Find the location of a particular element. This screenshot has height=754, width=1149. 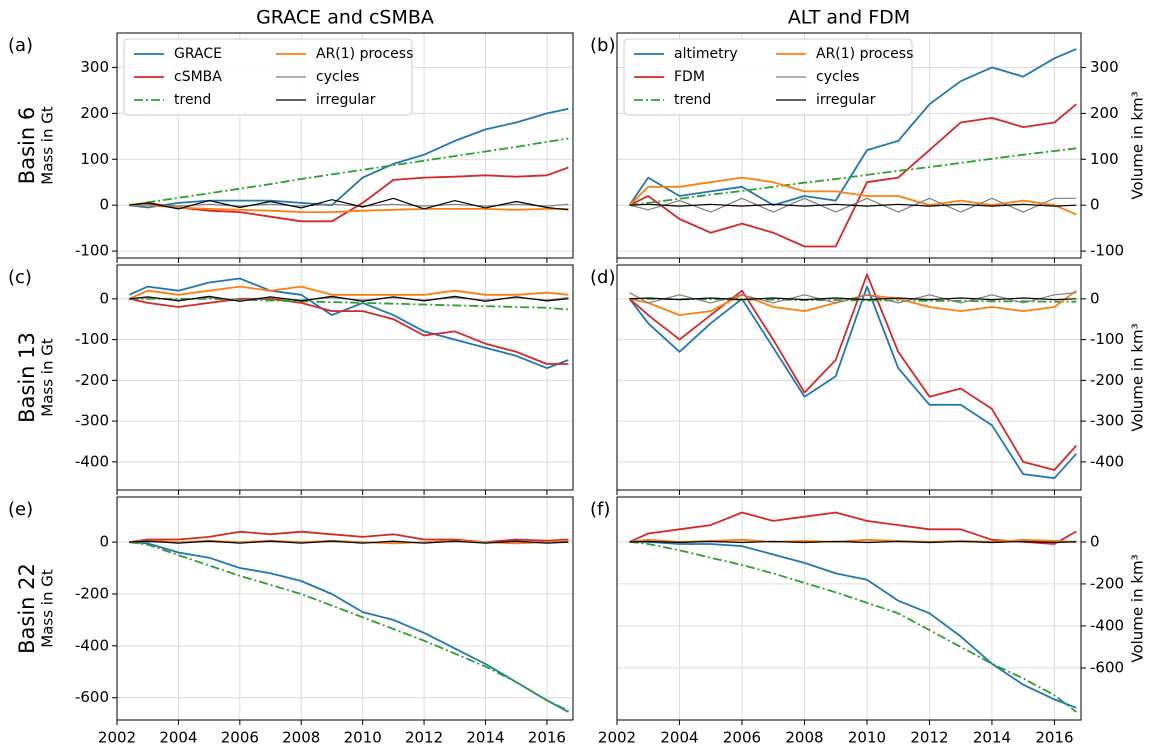

panel-label: (c) is located at coordinates (20, 277).